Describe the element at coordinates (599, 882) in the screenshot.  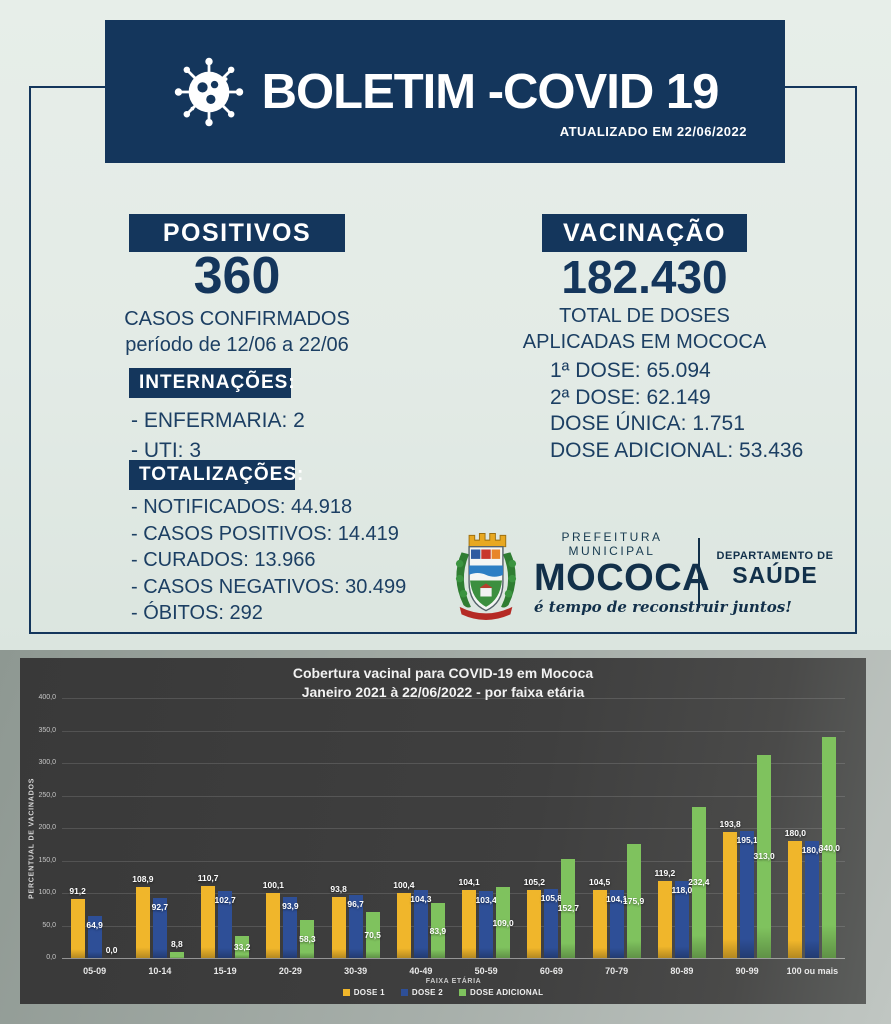
I see `bar-value-label: 104,5` at that location.